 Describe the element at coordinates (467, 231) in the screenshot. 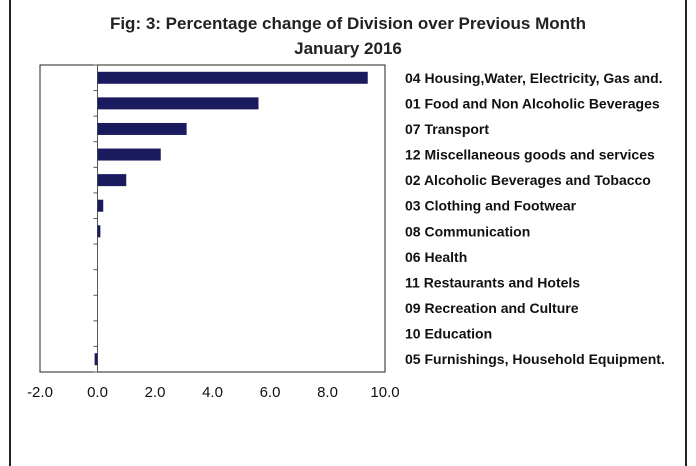

I see `category-label: 08 Communication` at that location.